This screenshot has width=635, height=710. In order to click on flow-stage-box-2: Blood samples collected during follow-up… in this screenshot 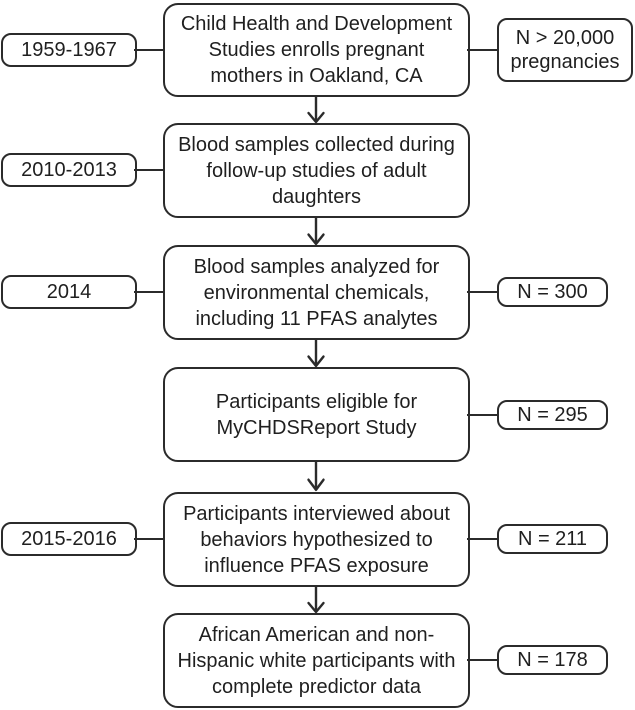, I will do `click(316, 170)`.